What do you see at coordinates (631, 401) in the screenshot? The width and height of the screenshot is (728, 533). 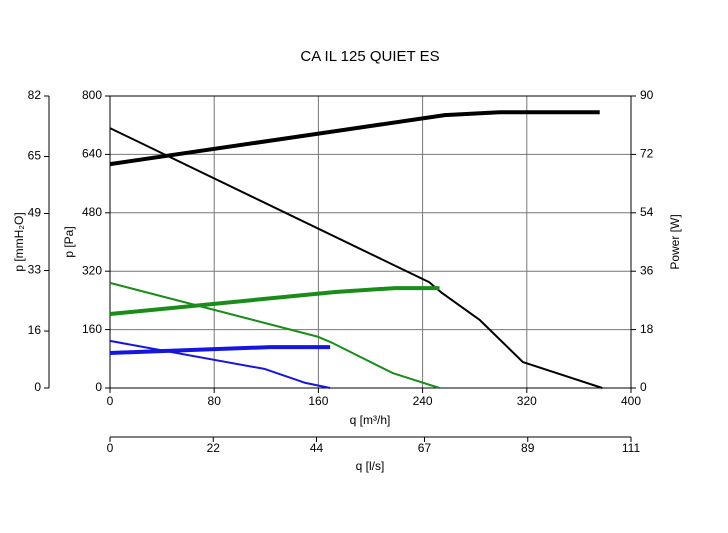 I see `x-tick-label: 400` at bounding box center [631, 401].